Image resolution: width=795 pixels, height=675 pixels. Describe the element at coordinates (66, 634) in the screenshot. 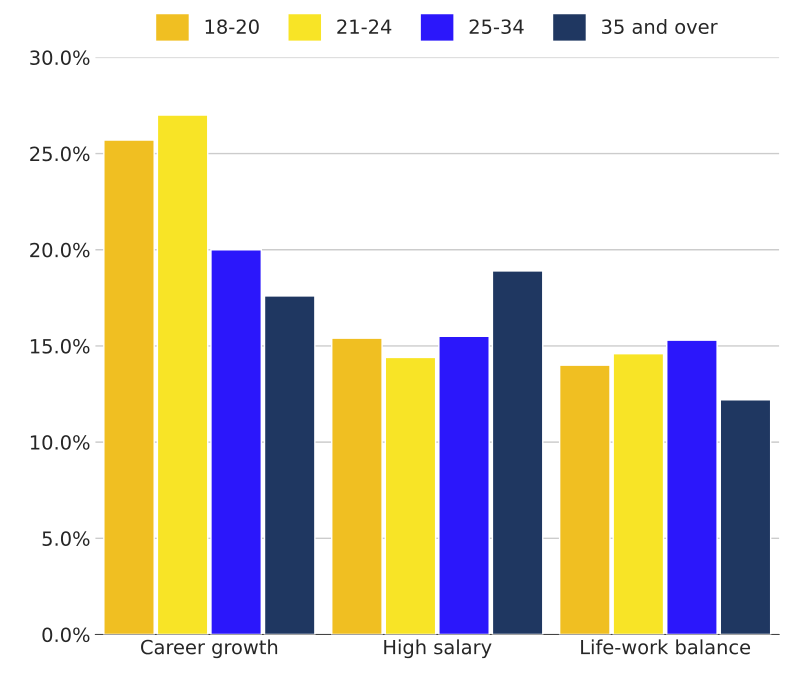

I see `y-tick-label: 0.0%` at that location.